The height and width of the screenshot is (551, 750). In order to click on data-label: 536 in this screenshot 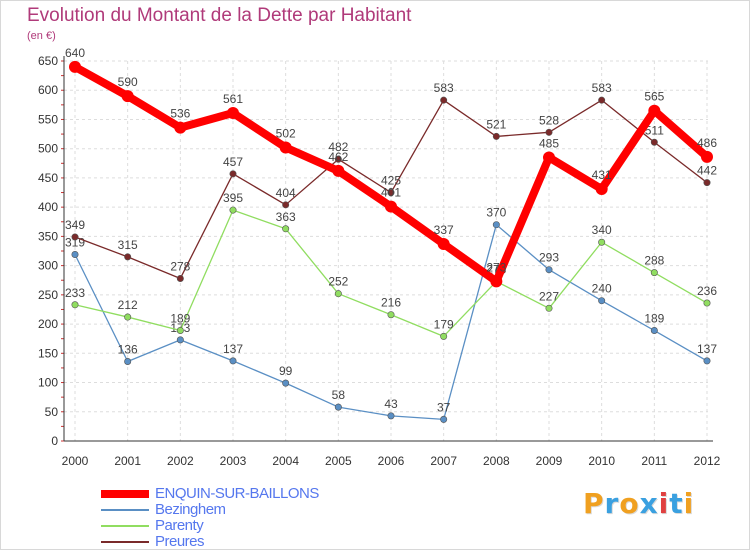, I will do `click(180, 114)`.